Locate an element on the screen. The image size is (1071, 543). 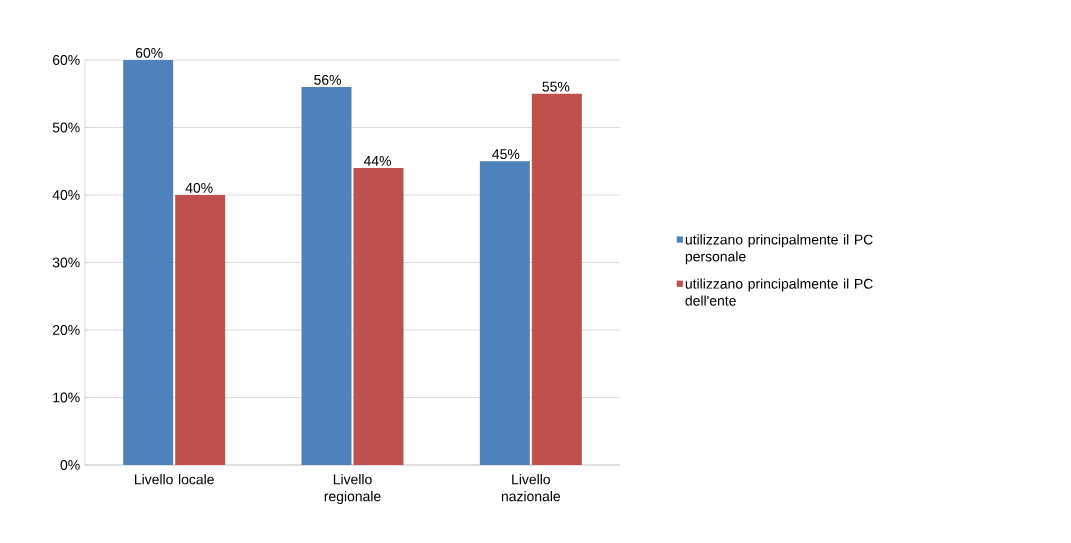
data-label: 60% is located at coordinates (149, 52).